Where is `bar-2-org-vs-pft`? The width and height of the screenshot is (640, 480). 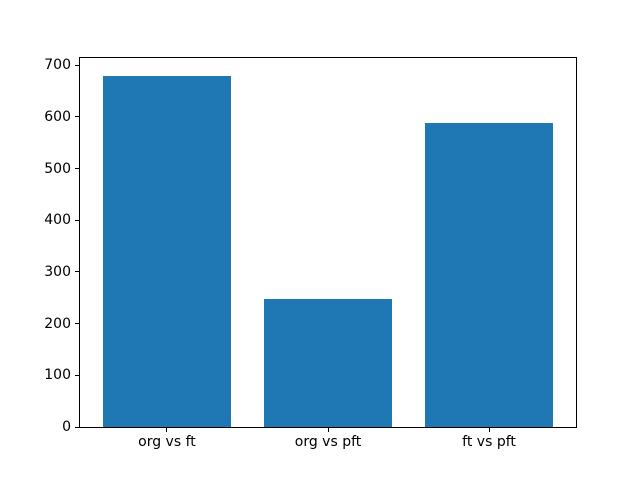 bar-2-org-vs-pft is located at coordinates (328, 362).